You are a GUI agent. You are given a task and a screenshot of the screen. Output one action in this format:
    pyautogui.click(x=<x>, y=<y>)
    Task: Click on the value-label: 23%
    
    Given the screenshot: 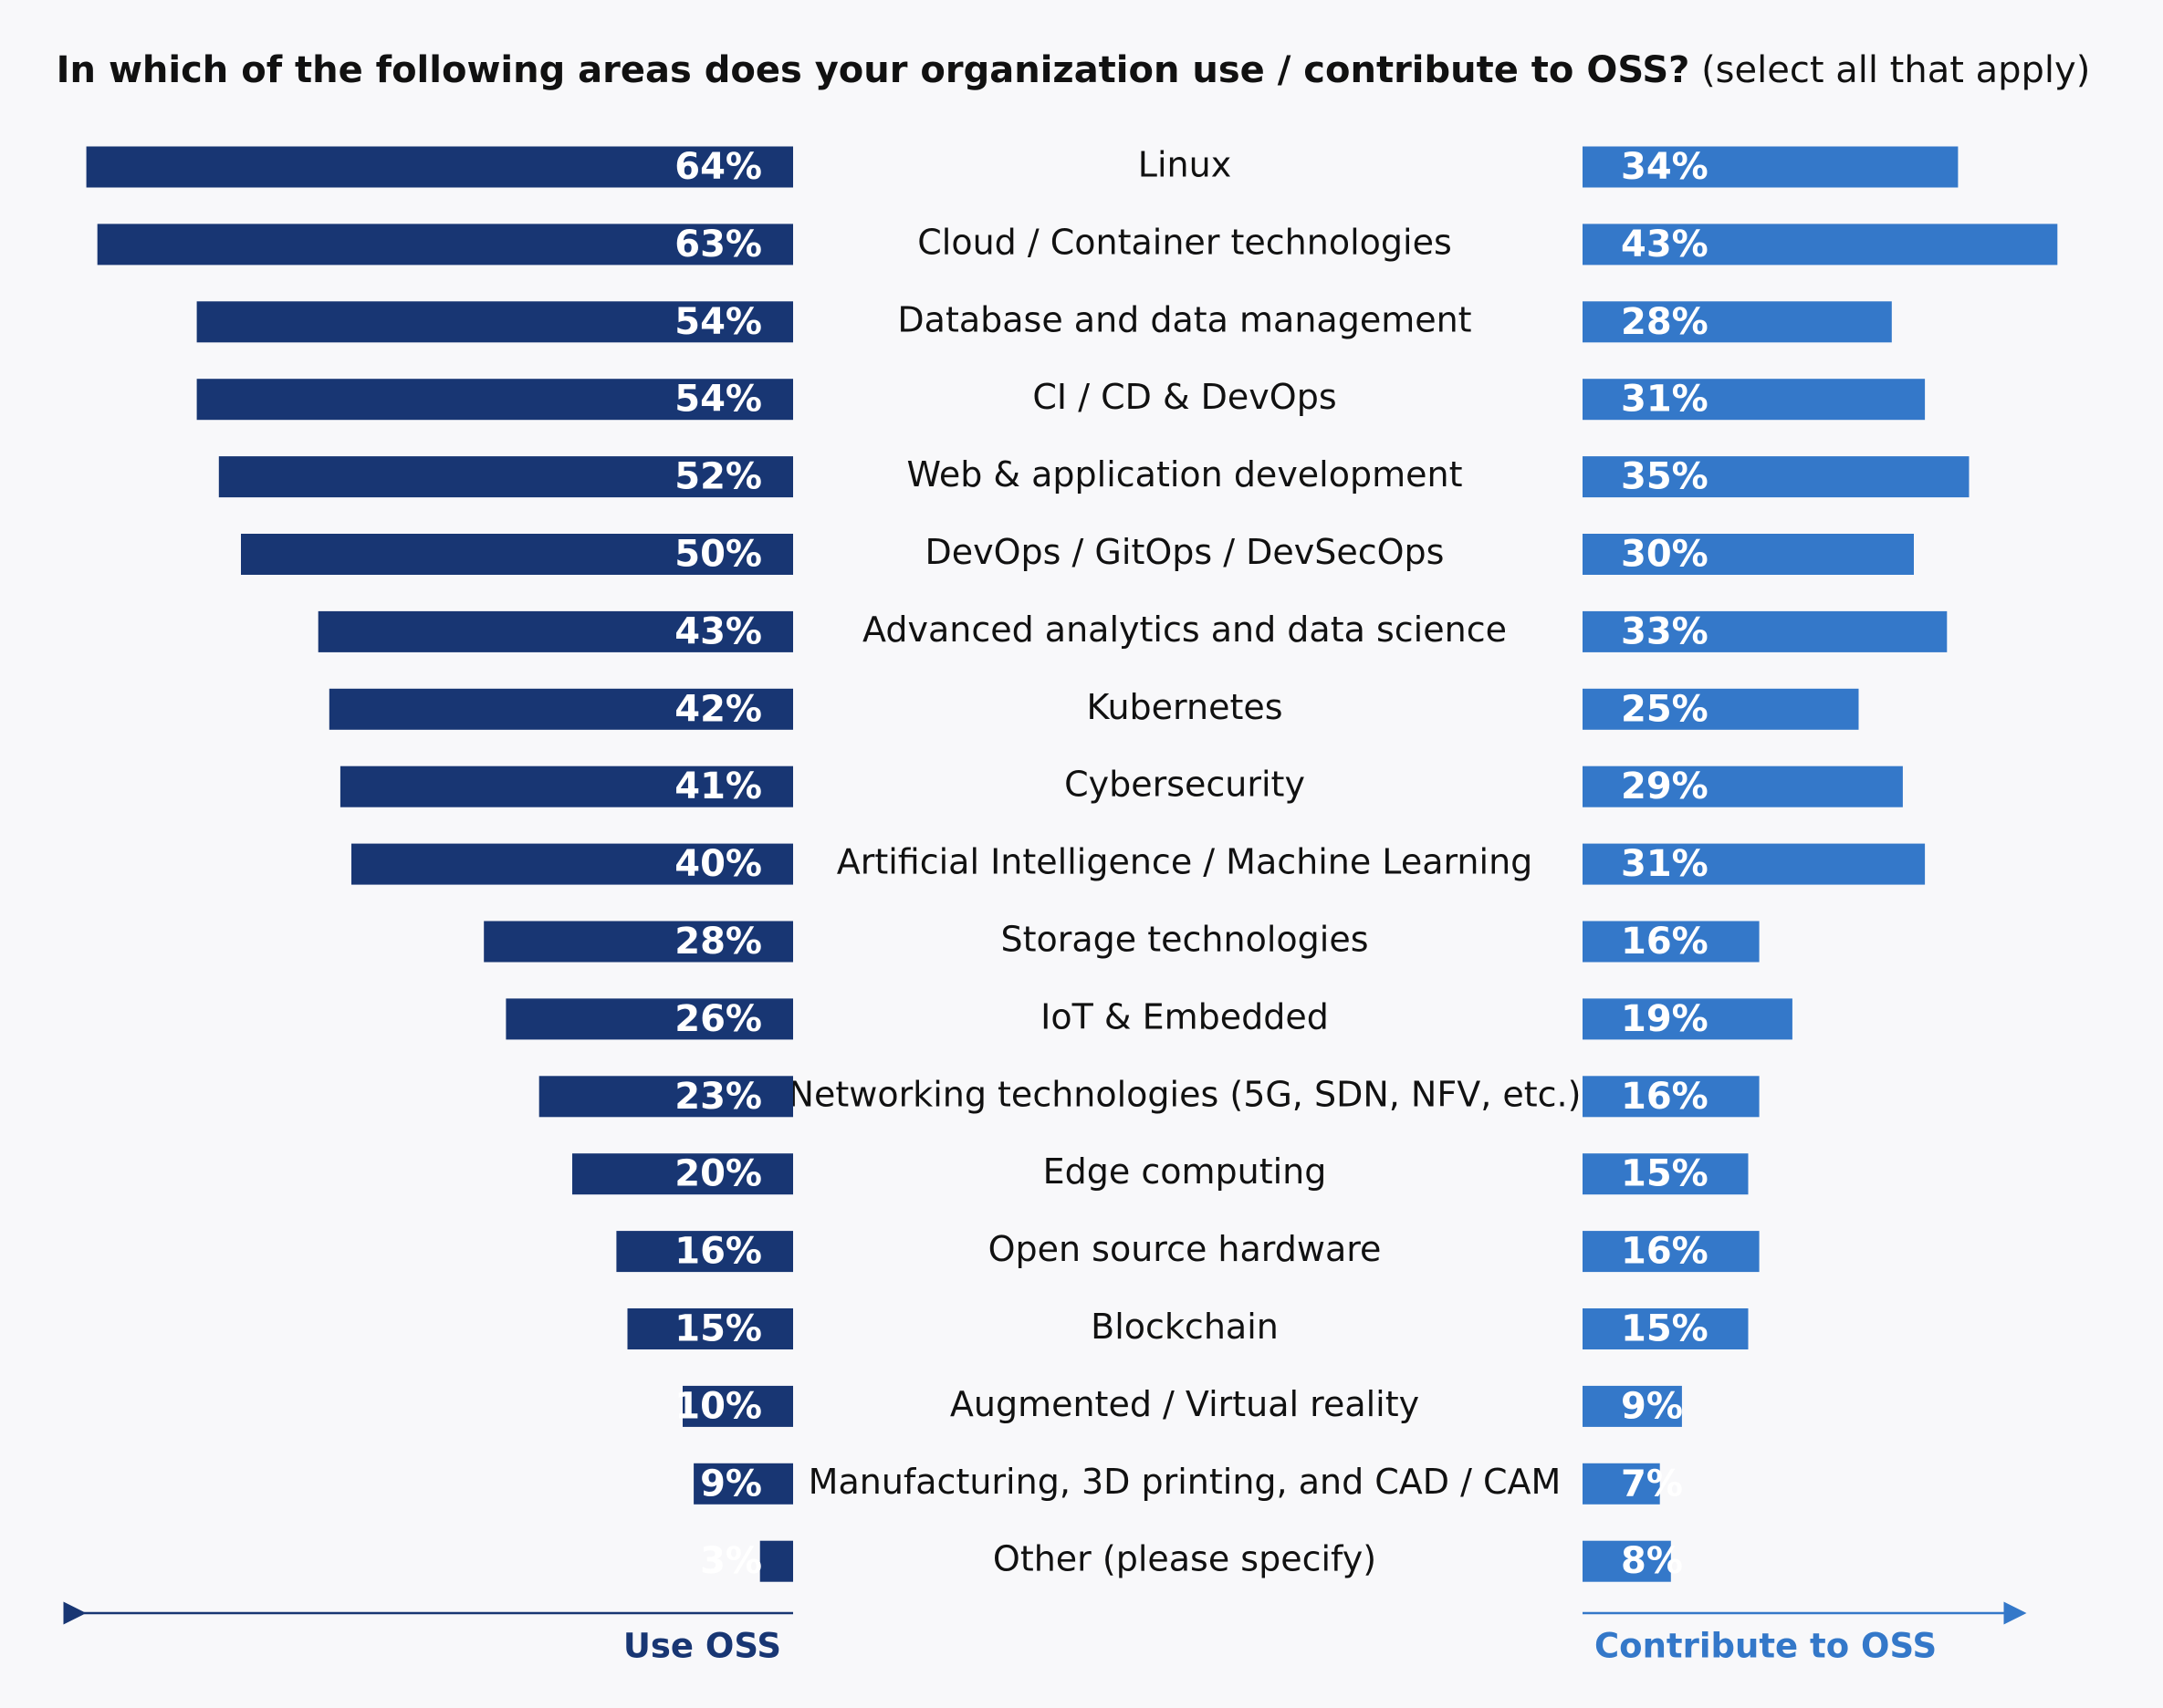 What is the action you would take?
    pyautogui.click(x=718, y=1097)
    